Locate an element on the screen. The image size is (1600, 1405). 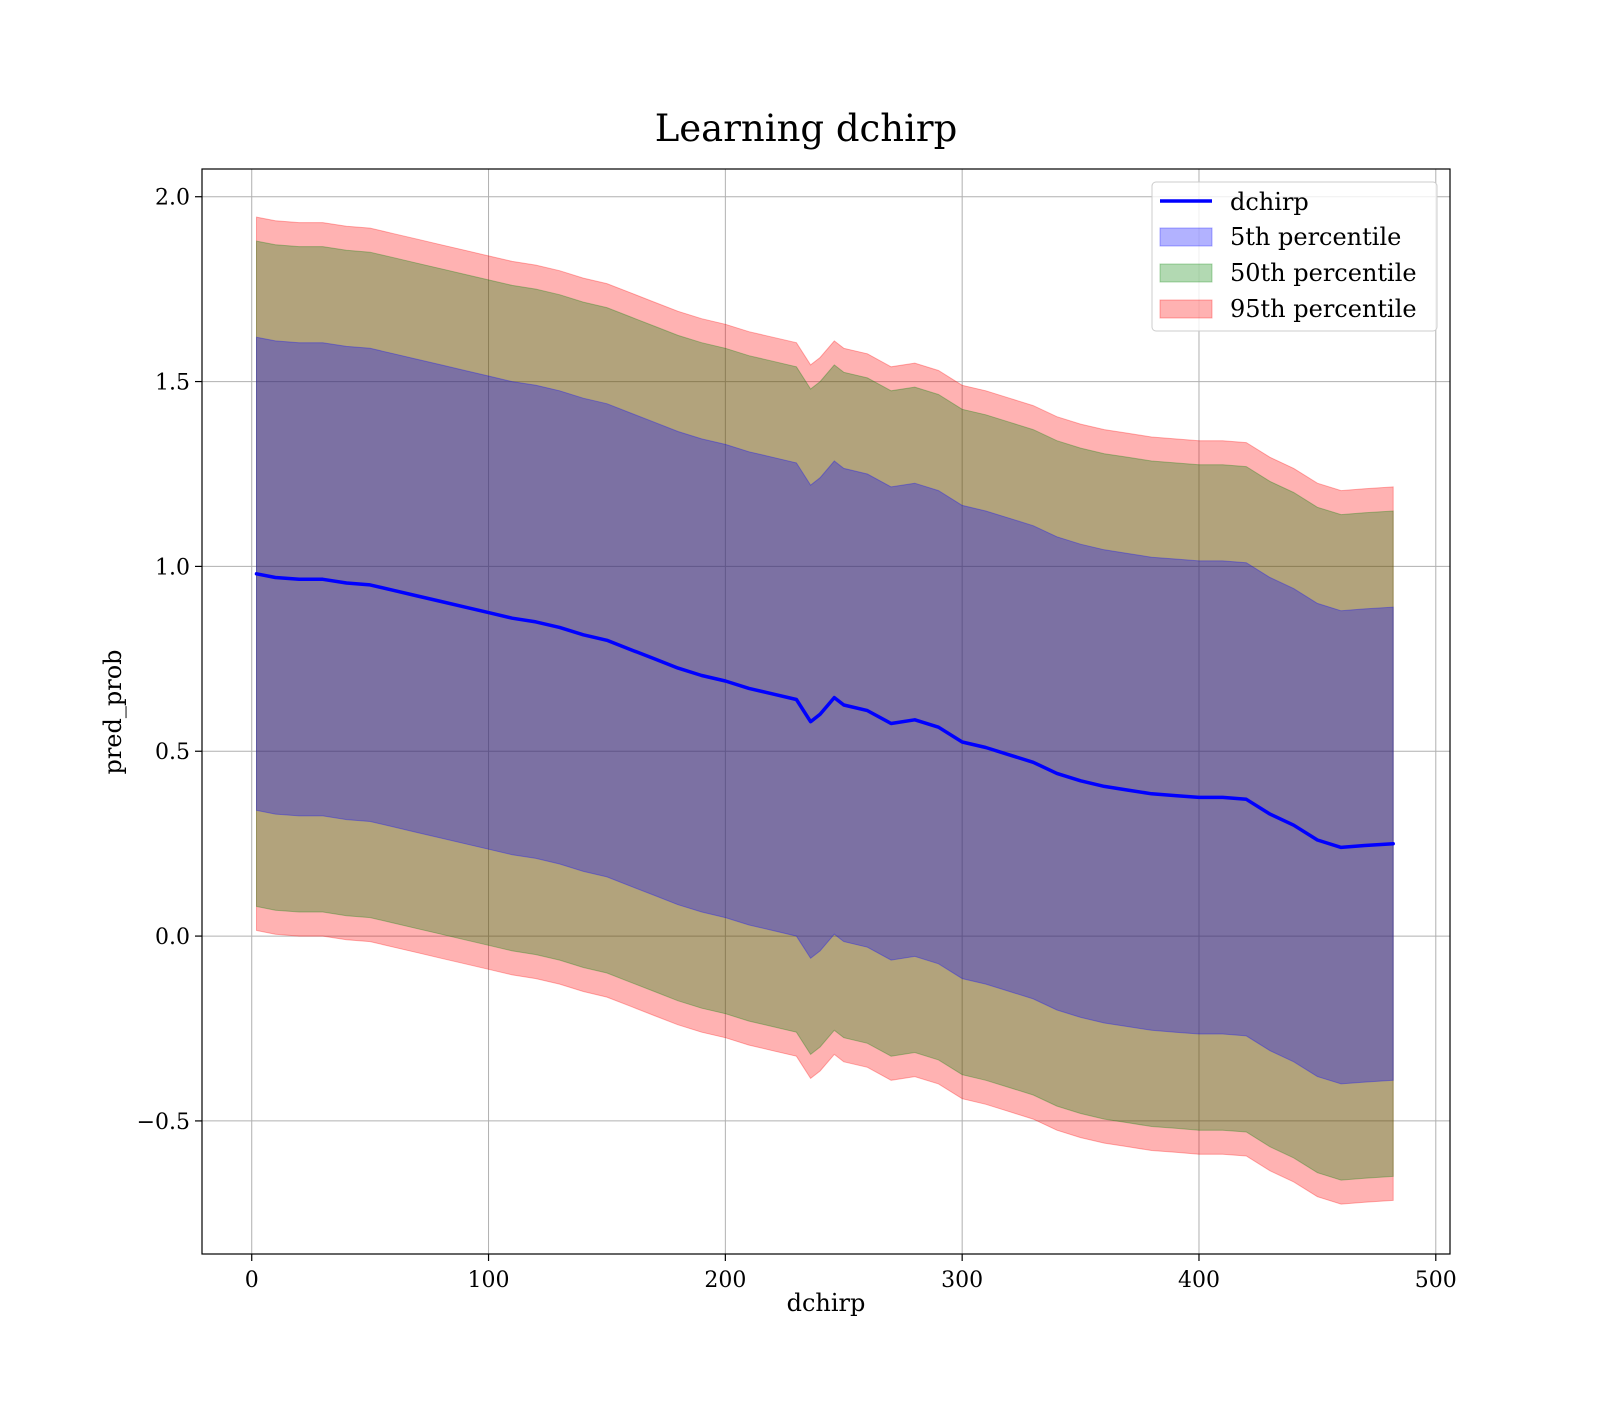
x-axis-label: dchirp is located at coordinates (826, 1303).